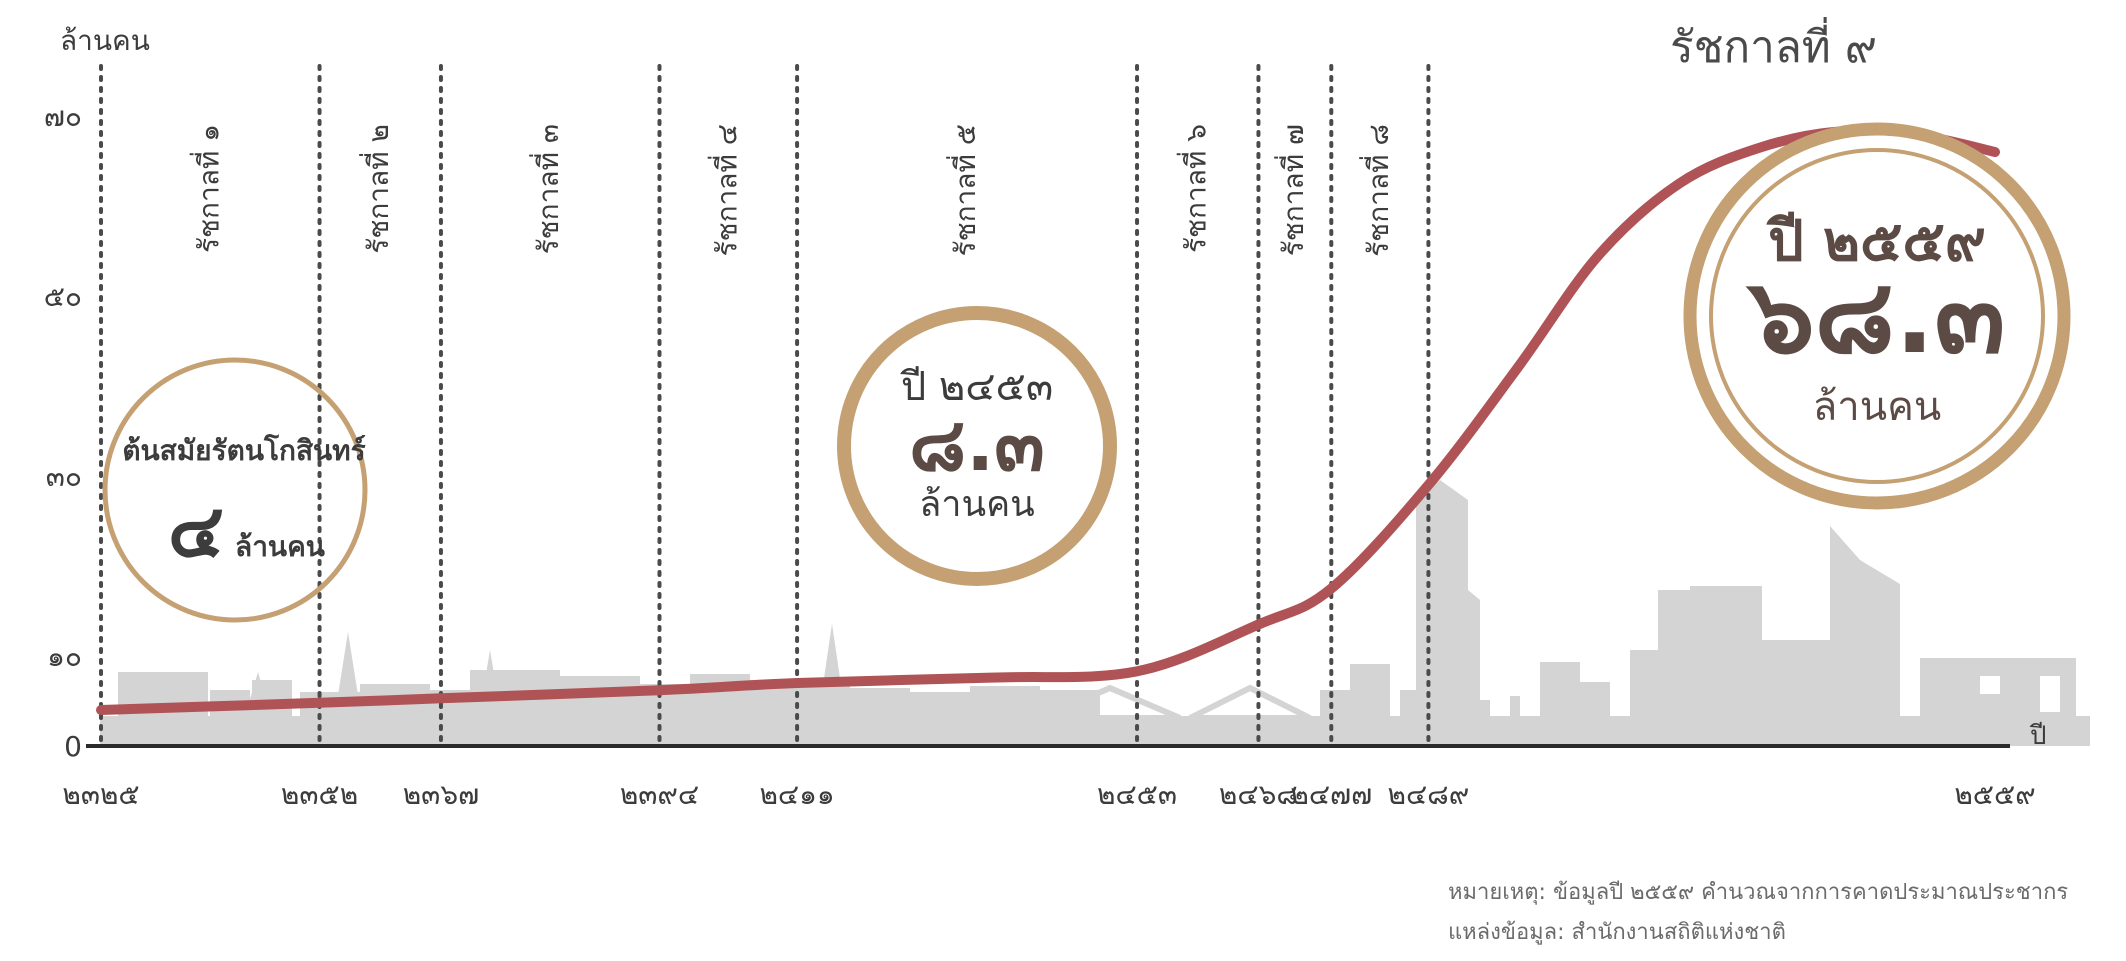 The height and width of the screenshot is (961, 2126). What do you see at coordinates (1095, 731) in the screenshot?
I see `skyline-base` at bounding box center [1095, 731].